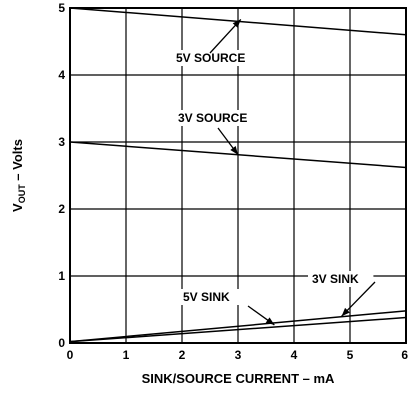 Image resolution: width=409 pixels, height=394 pixels. Describe the element at coordinates (270, 321) in the screenshot. I see `annotation-arrowhead-5v-sink` at that location.